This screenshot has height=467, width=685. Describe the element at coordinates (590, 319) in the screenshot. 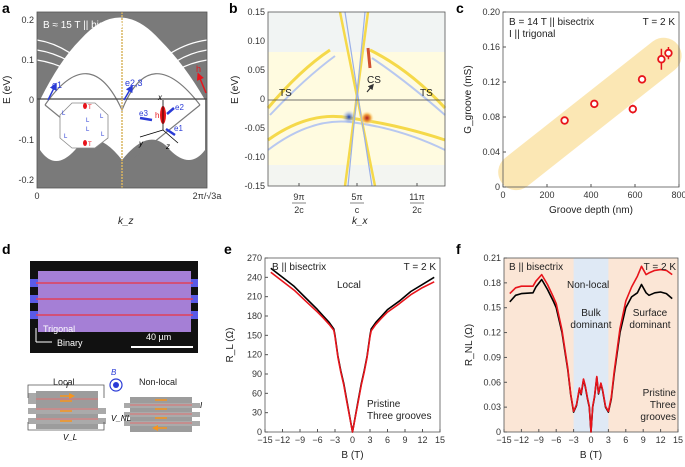

I see `bulk-dominant-label: Bulk dominant` at that location.